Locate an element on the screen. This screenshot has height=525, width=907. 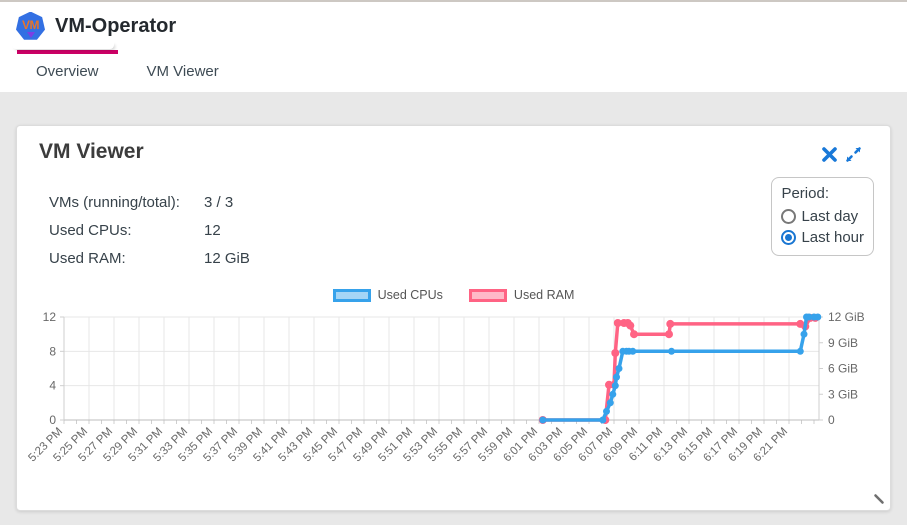
period-selector: Period: Last day Last hour is located at coordinates (822, 216).